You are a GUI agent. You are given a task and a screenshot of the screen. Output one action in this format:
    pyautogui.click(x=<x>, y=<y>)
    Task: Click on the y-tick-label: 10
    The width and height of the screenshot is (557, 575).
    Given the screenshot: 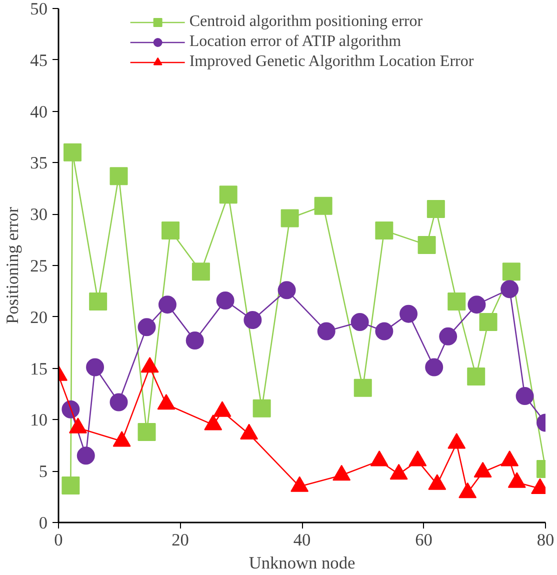 What is the action you would take?
    pyautogui.click(x=39, y=420)
    